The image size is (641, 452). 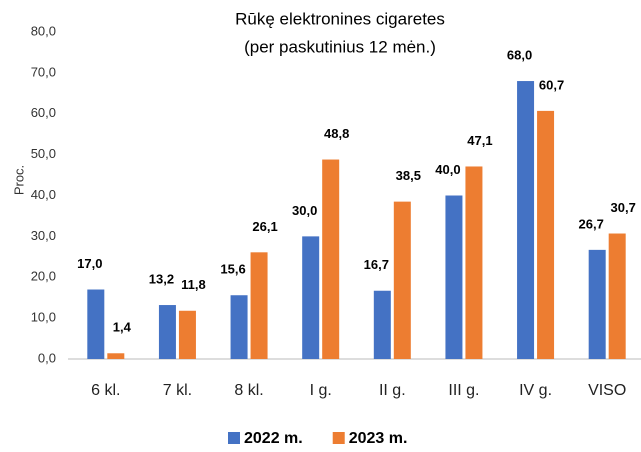 I want to click on chart-subtitle: (per paskutinius 12 mėn.), so click(x=340, y=46).